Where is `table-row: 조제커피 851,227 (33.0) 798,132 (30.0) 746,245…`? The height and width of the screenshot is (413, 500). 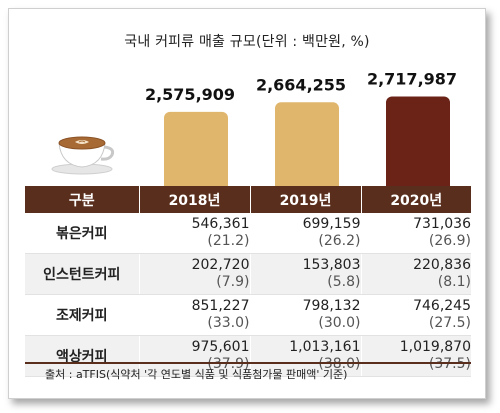
table-row: 조제커피 851,227 (33.0) 798,132 (30.0) 746,245… is located at coordinates (248, 315).